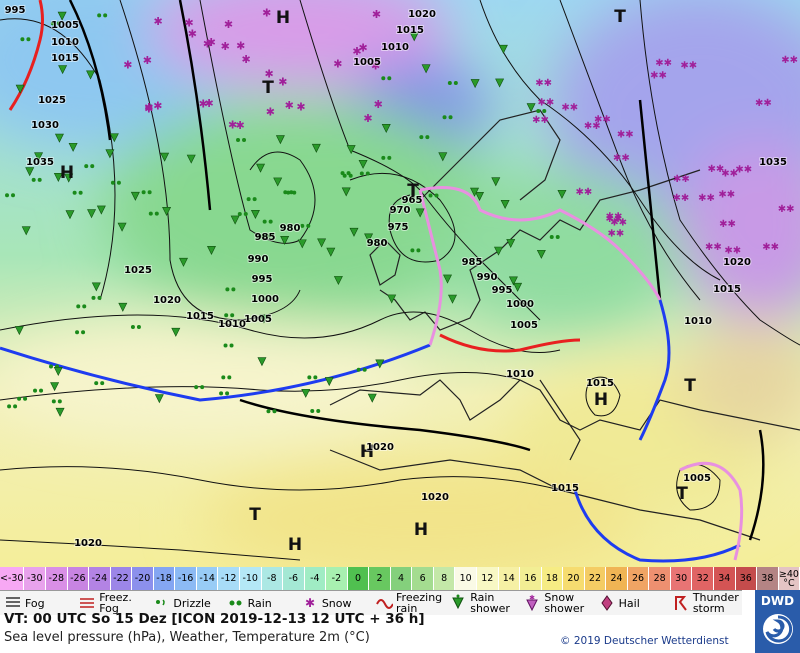 This screenshot has width=800, height=653. I want to click on scale-cell: -16, so click(186, 578).